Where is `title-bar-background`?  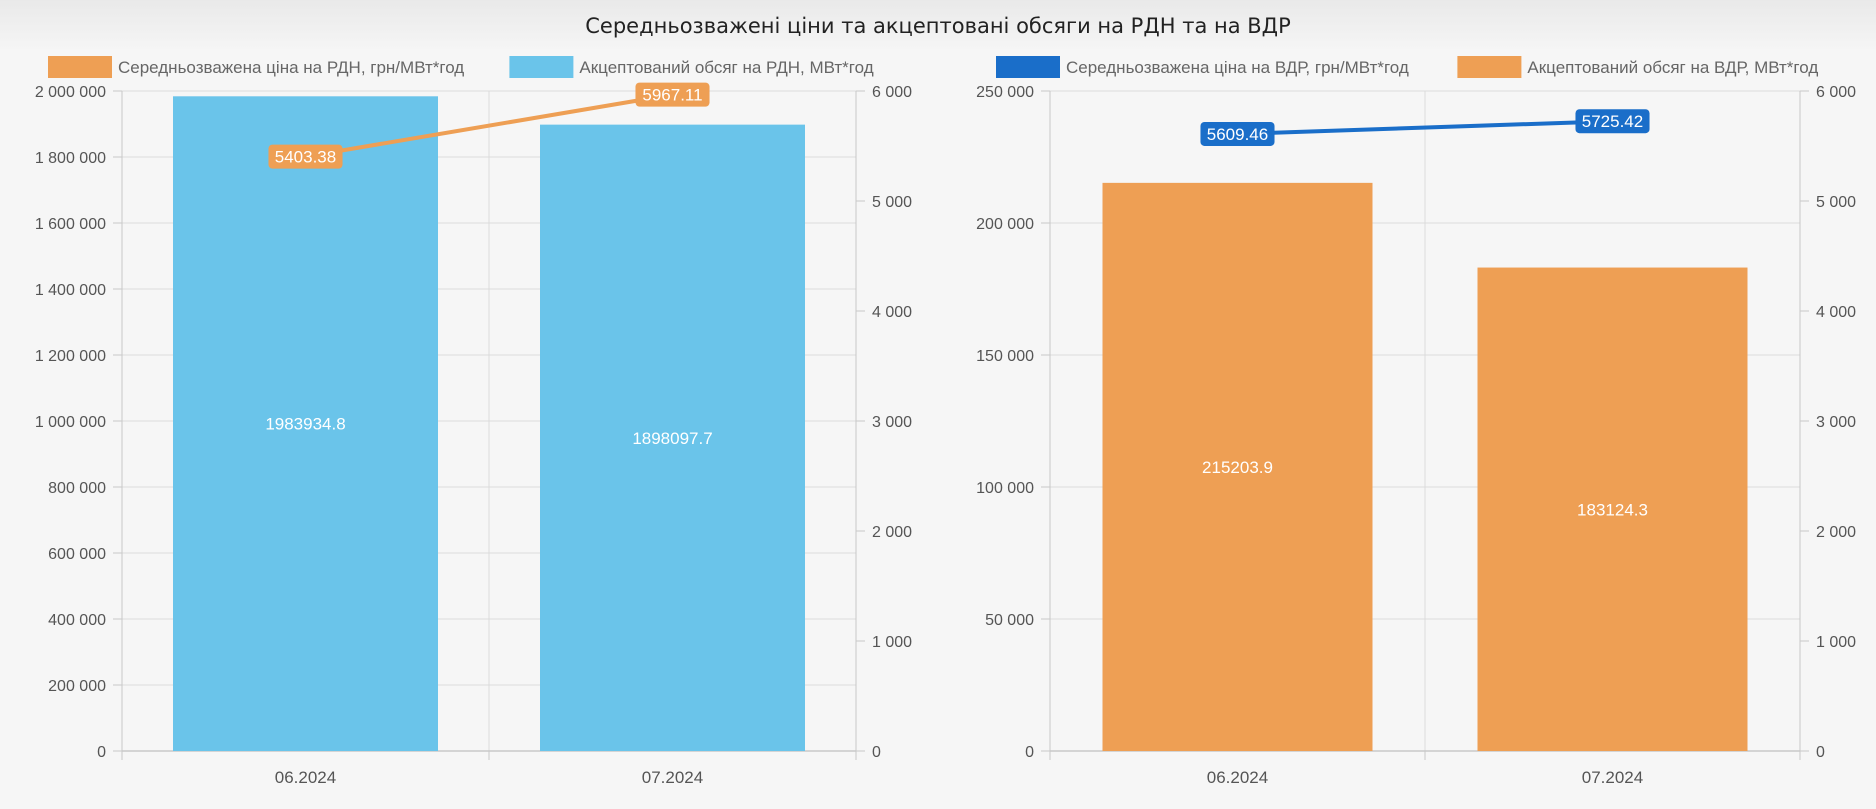
title-bar-background is located at coordinates (938, 26).